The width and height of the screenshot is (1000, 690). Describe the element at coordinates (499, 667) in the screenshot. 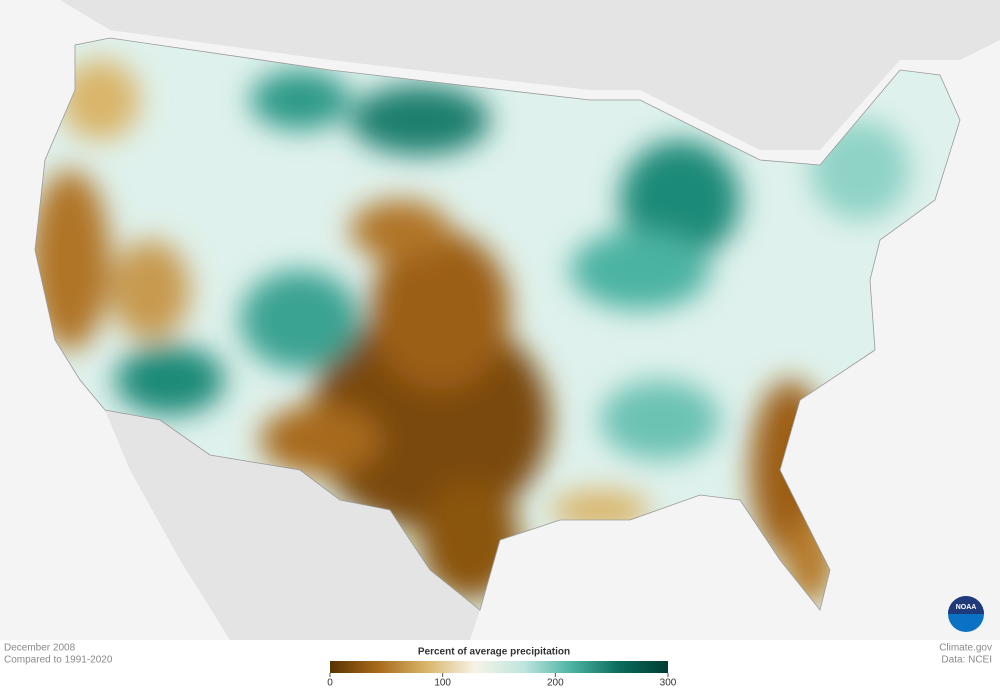

I see `colorbar` at that location.